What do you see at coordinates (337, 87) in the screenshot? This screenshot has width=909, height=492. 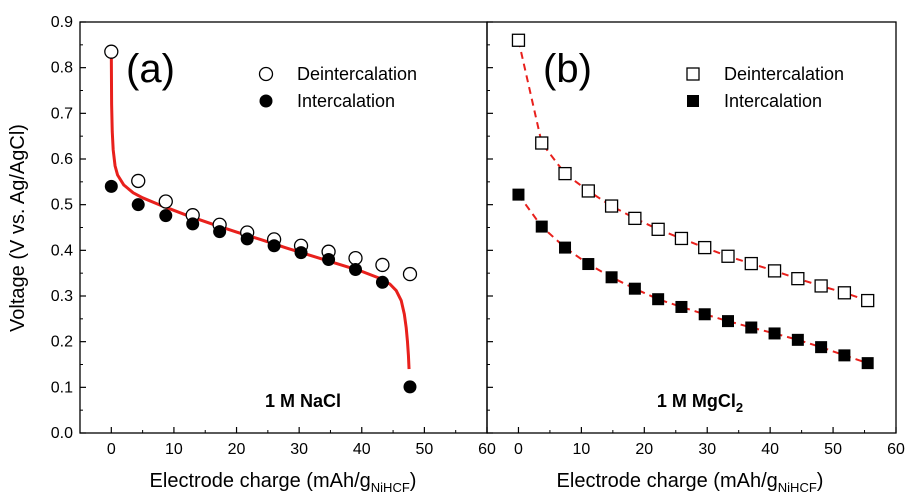 I see `panel-a-legend: Deintercalation Intercalation` at bounding box center [337, 87].